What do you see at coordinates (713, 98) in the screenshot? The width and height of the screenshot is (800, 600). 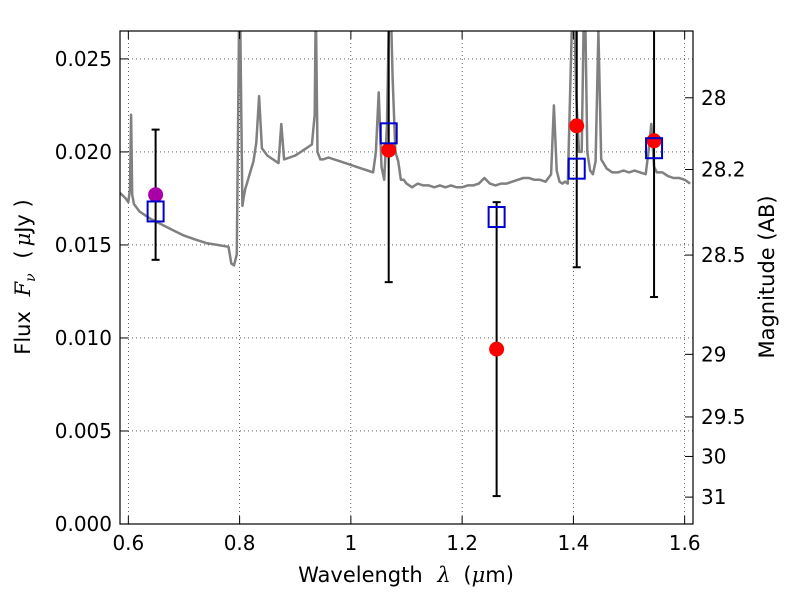 I see `y2-tick-label: 28` at bounding box center [713, 98].